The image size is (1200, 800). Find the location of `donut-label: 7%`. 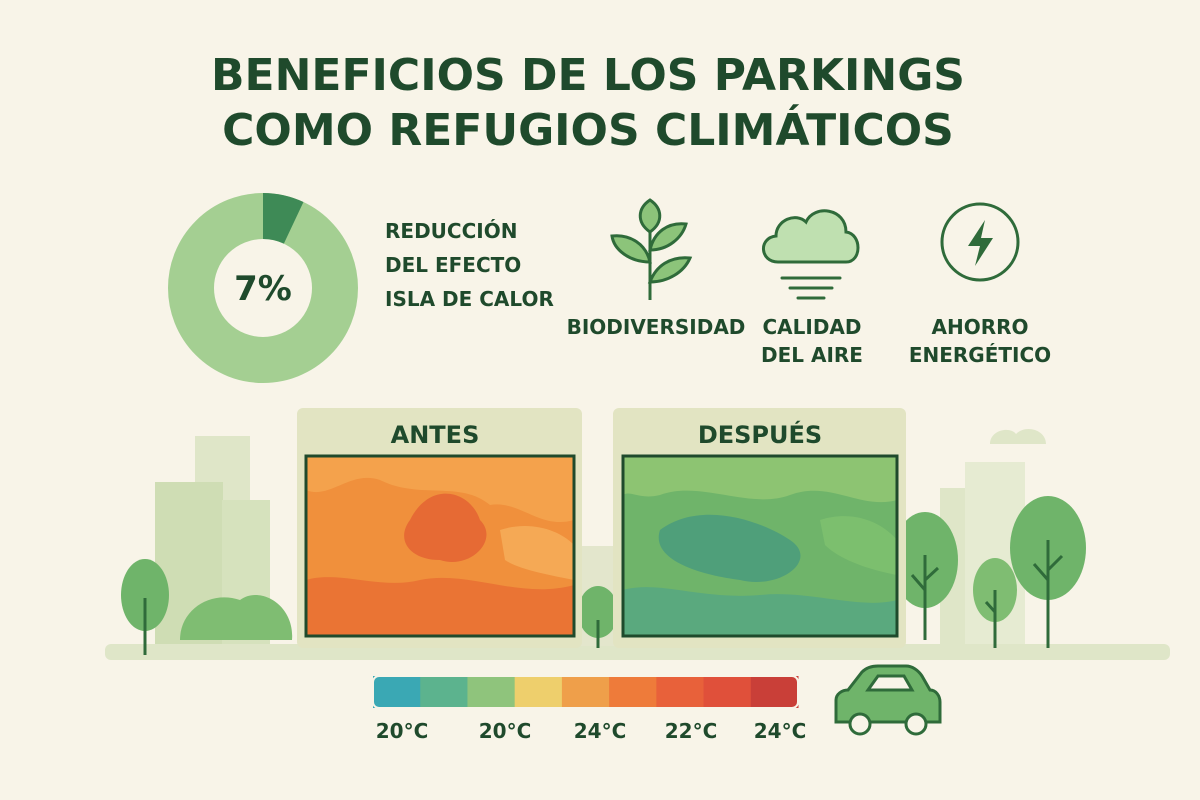

donut-label: 7% is located at coordinates (263, 289).